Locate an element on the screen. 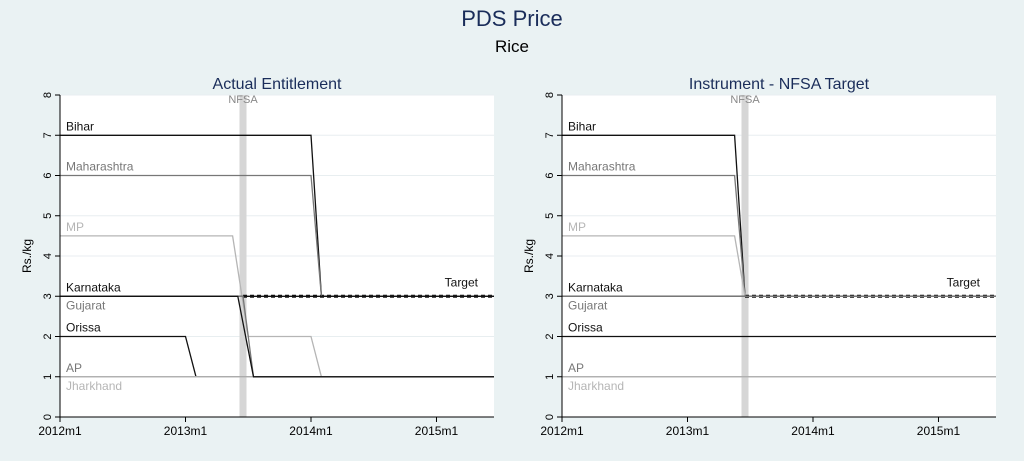 This screenshot has height=461, width=1024. panel-title: Instrument - NFSA Target is located at coordinates (779, 84).